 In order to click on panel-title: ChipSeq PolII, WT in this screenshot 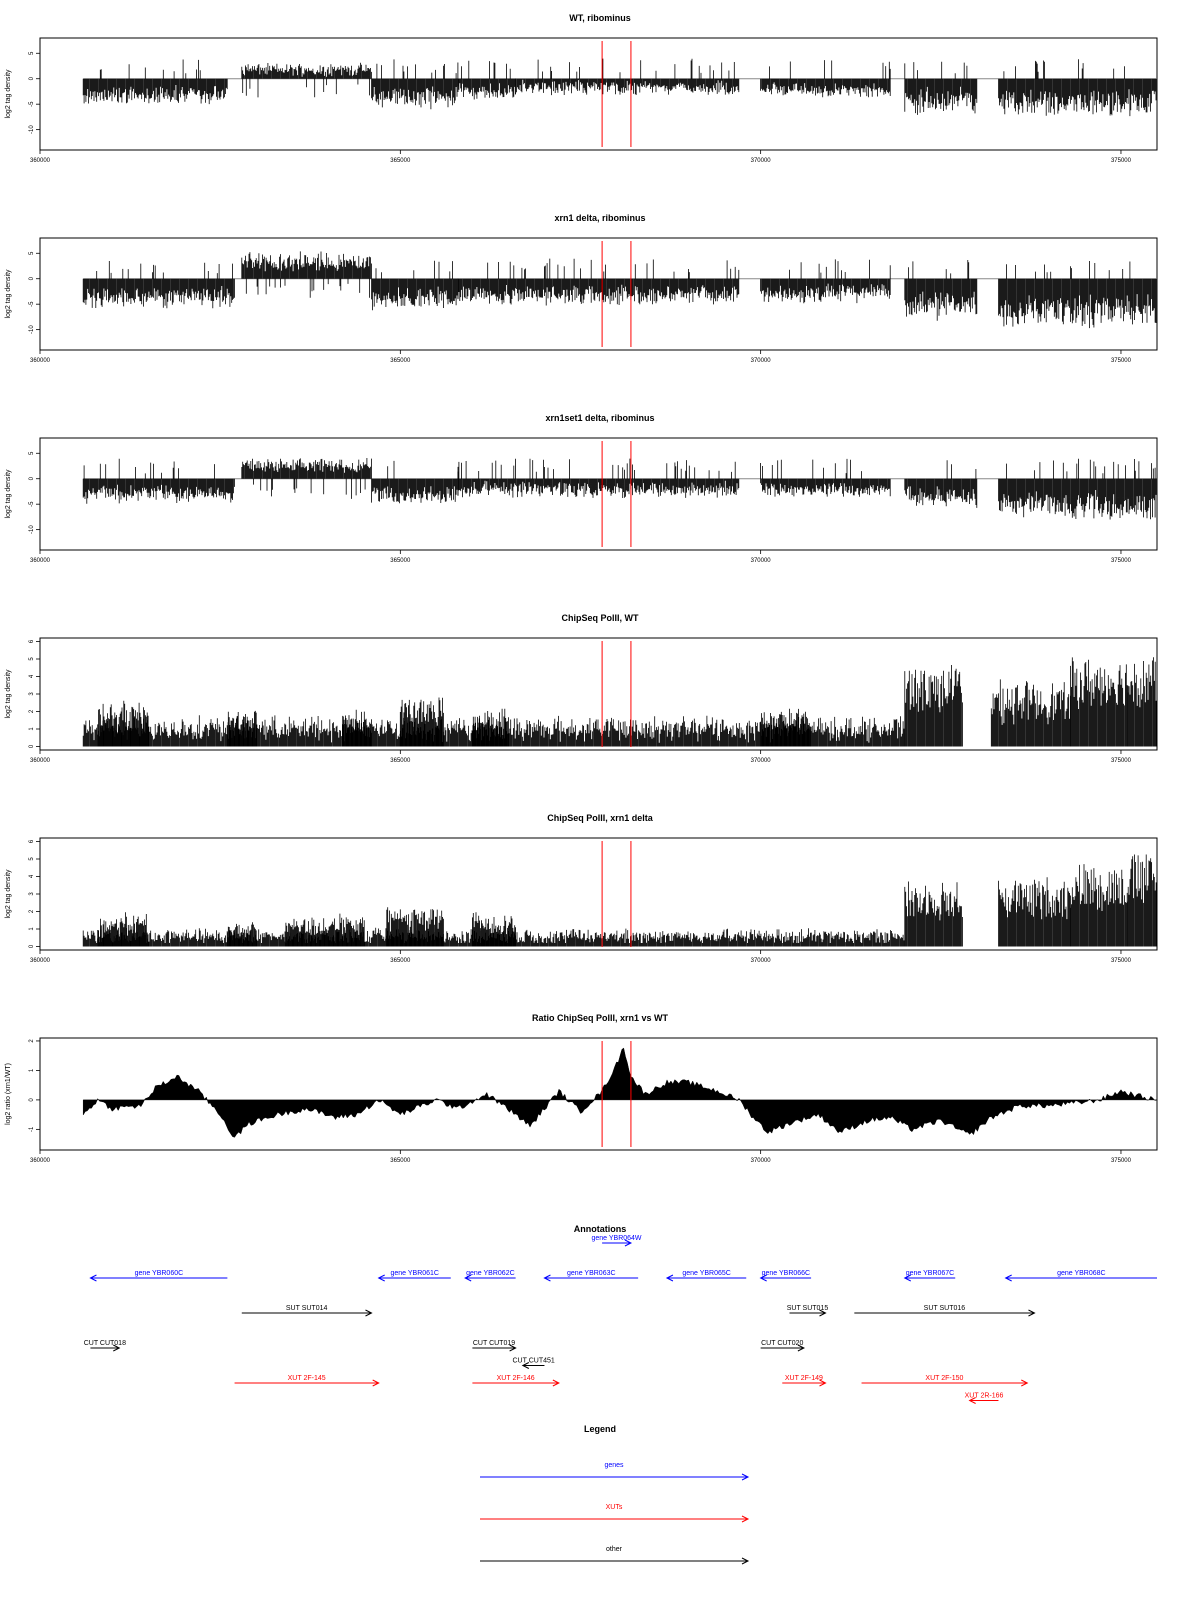, I will do `click(600, 618)`.